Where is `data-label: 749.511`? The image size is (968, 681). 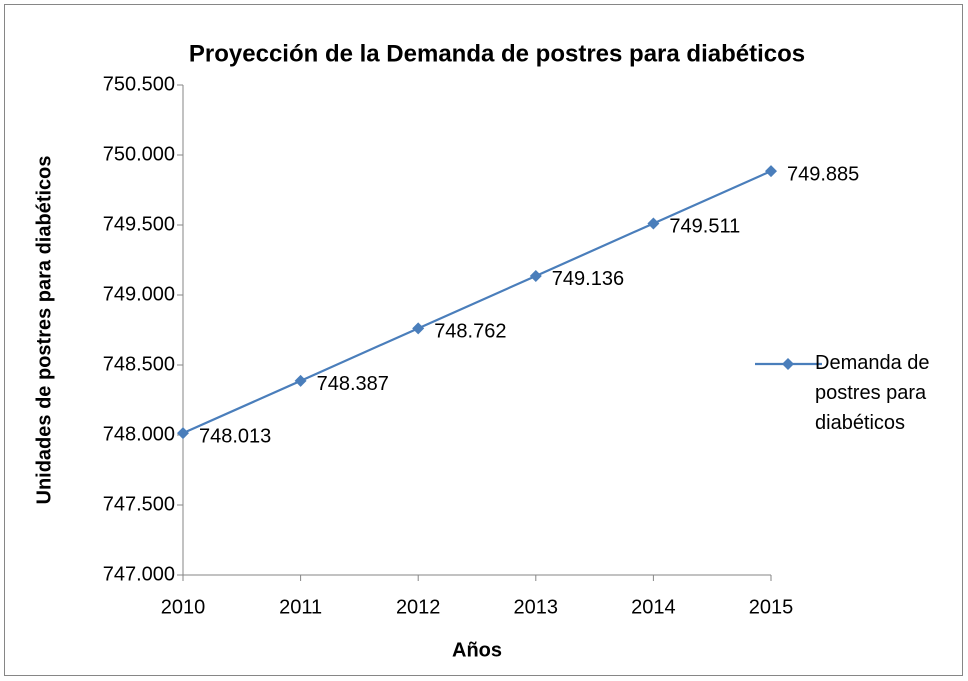 data-label: 749.511 is located at coordinates (704, 227).